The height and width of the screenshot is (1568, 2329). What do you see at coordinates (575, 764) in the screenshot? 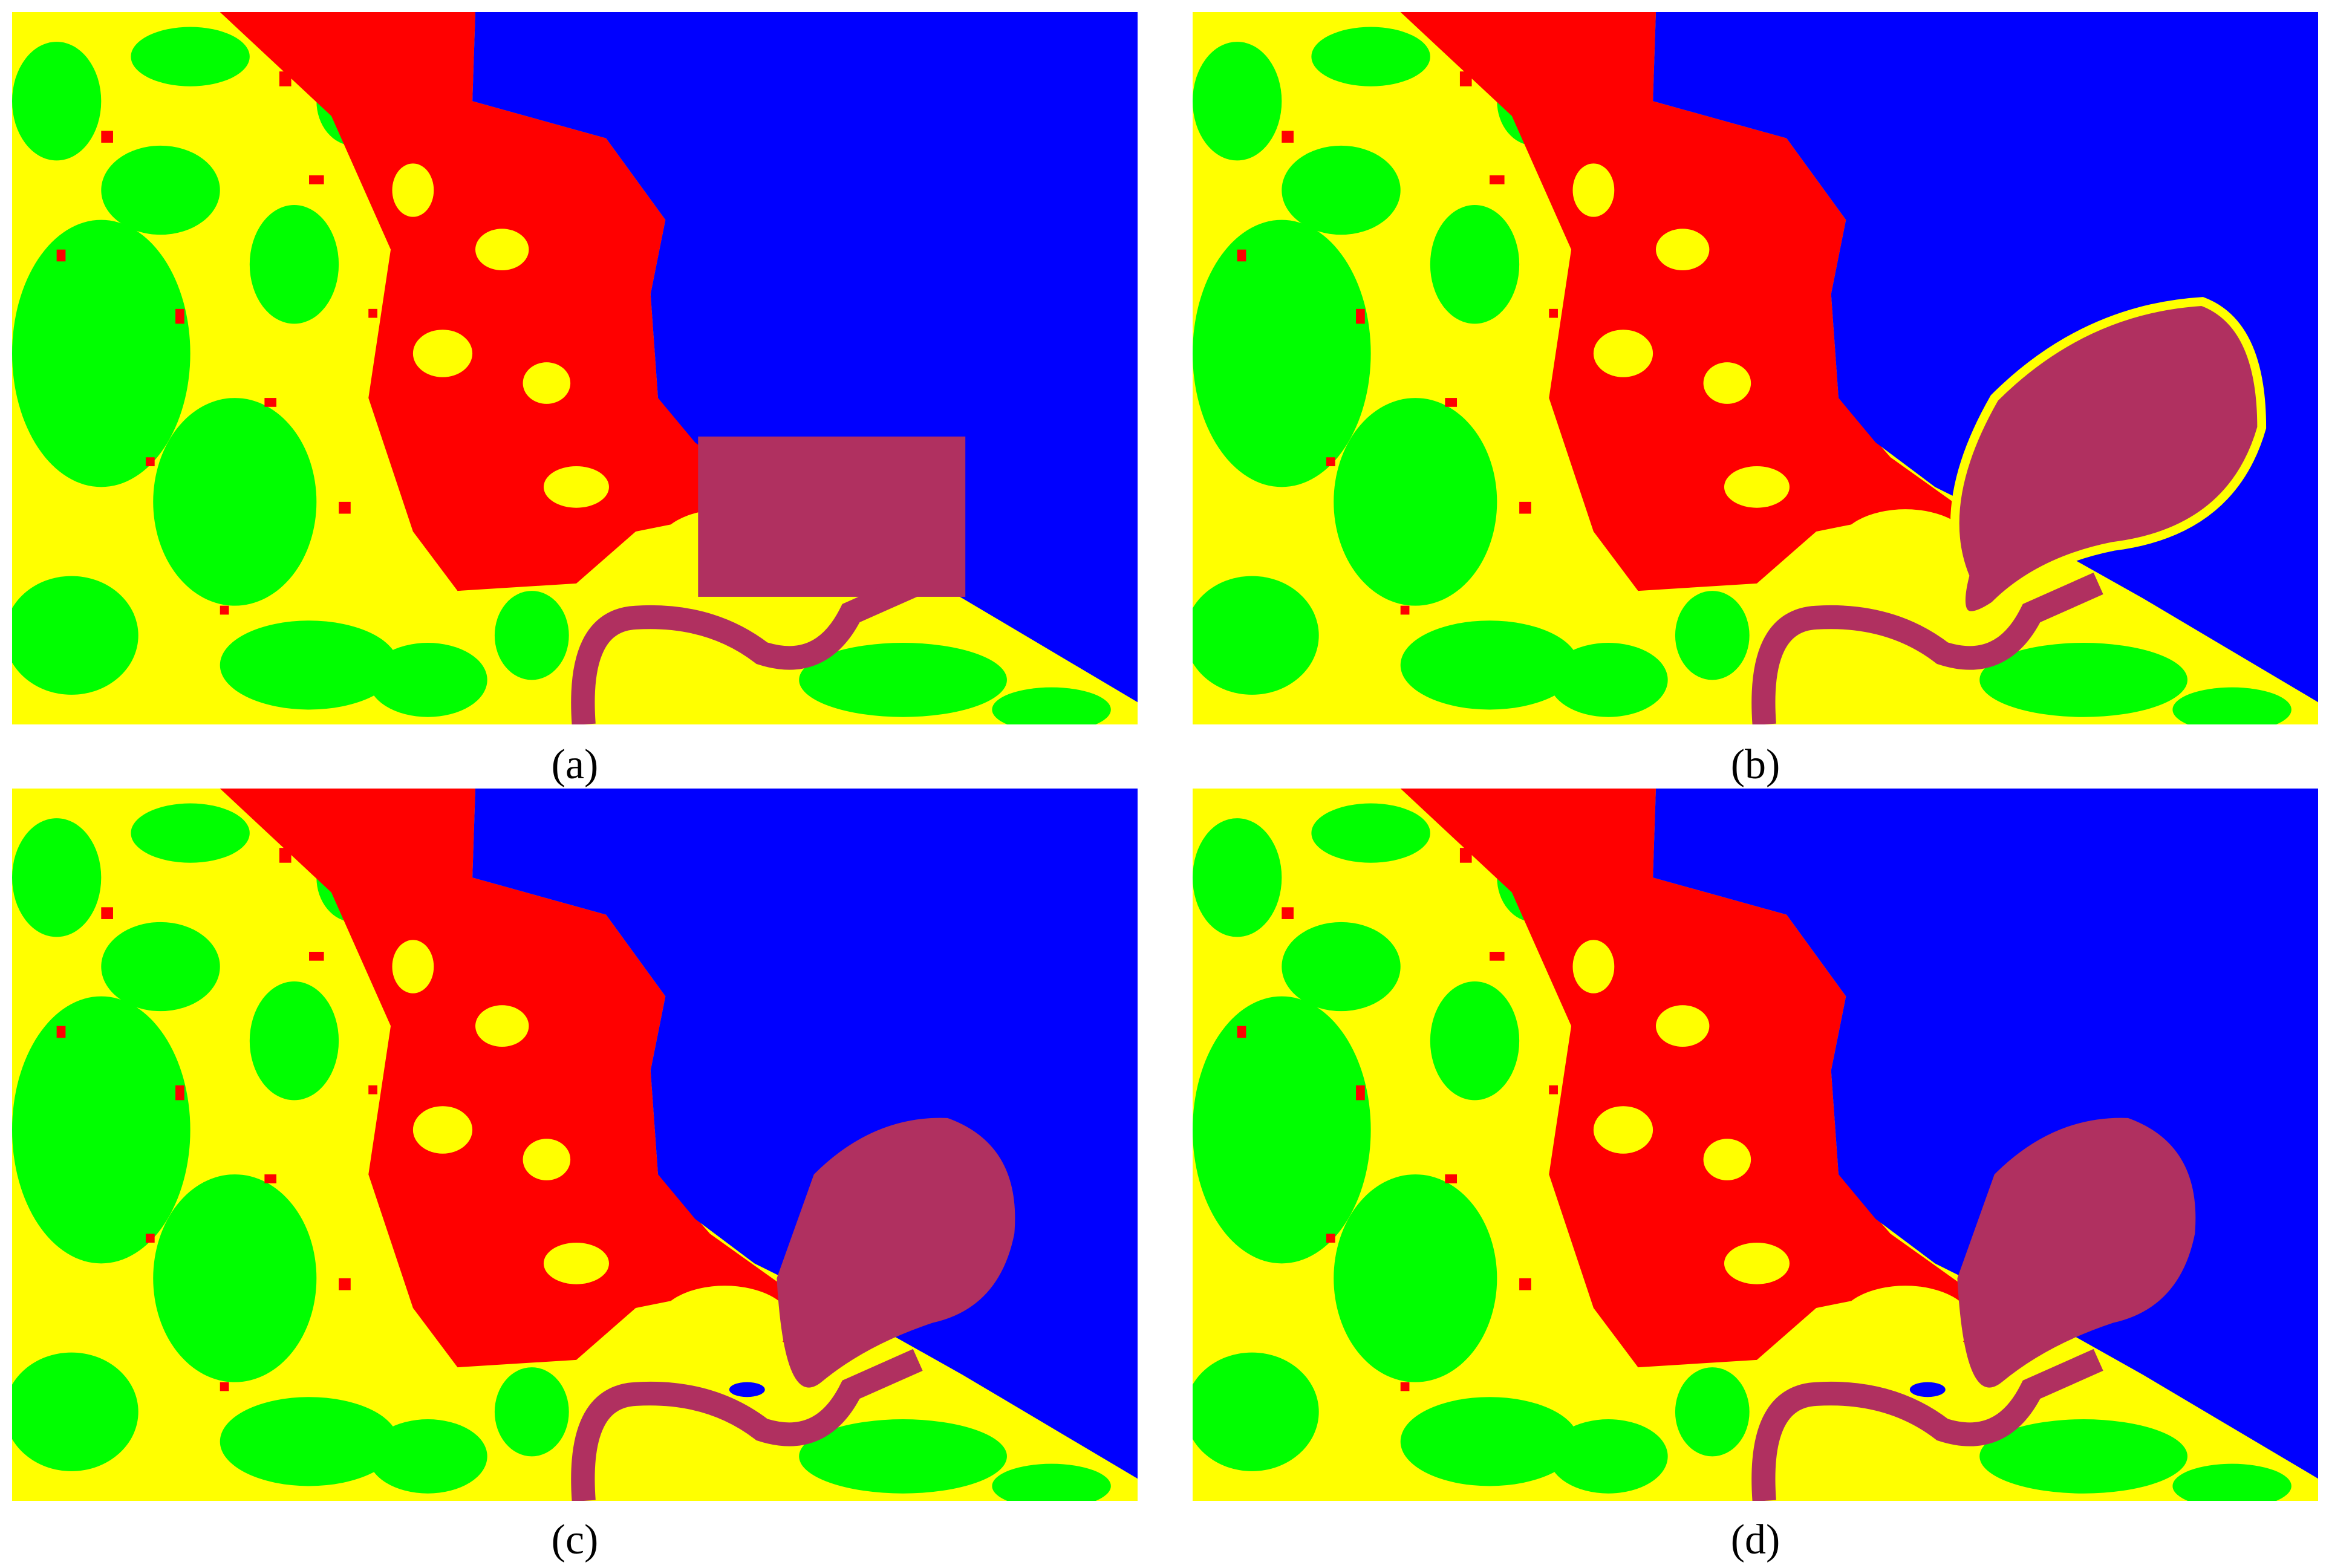
I see `panel-label: (a)` at bounding box center [575, 764].